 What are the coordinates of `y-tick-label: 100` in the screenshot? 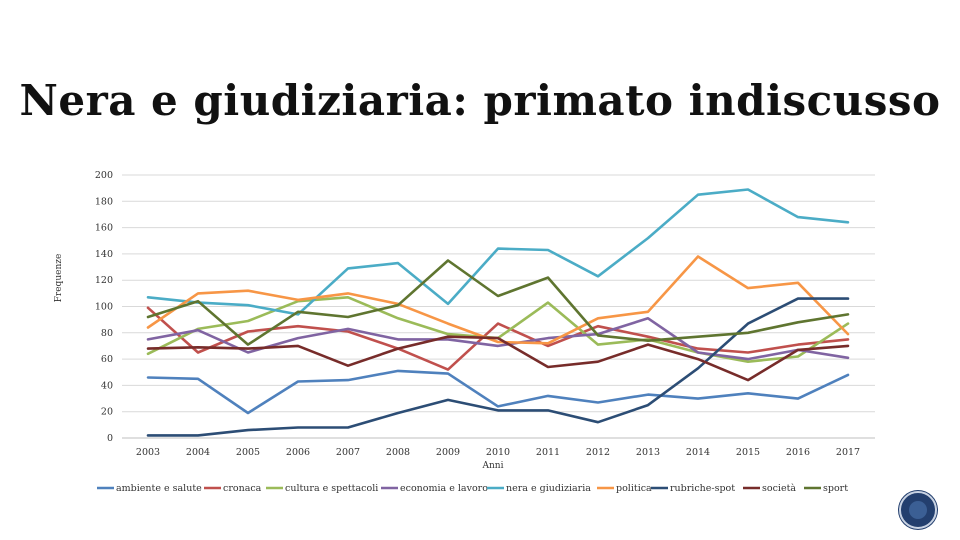 It's located at (104, 307).